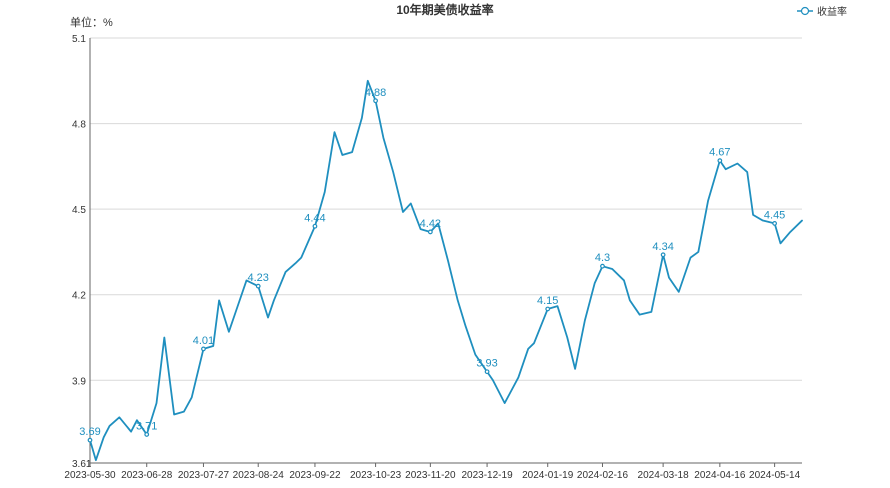 This screenshot has width=890, height=488. Describe the element at coordinates (662, 247) in the screenshot. I see `data-label-10: 4.34` at that location.